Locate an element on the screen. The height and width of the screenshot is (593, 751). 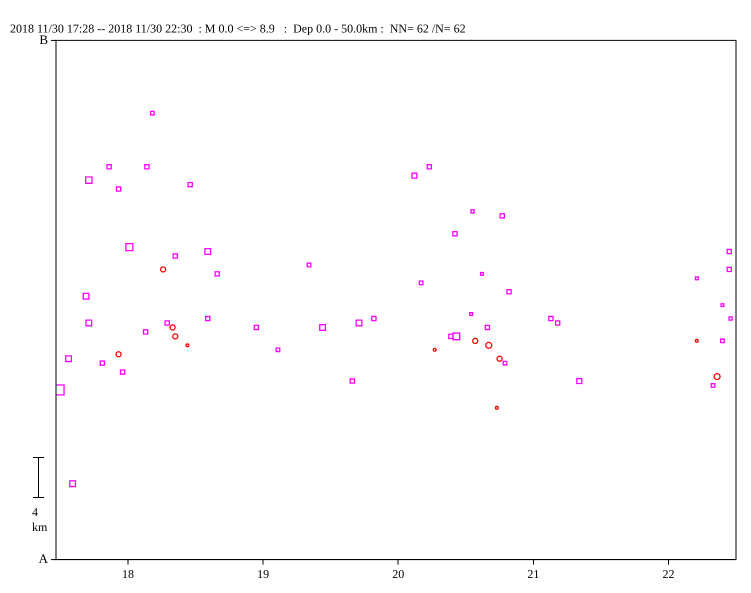
text: A is located at coordinates (43, 558).